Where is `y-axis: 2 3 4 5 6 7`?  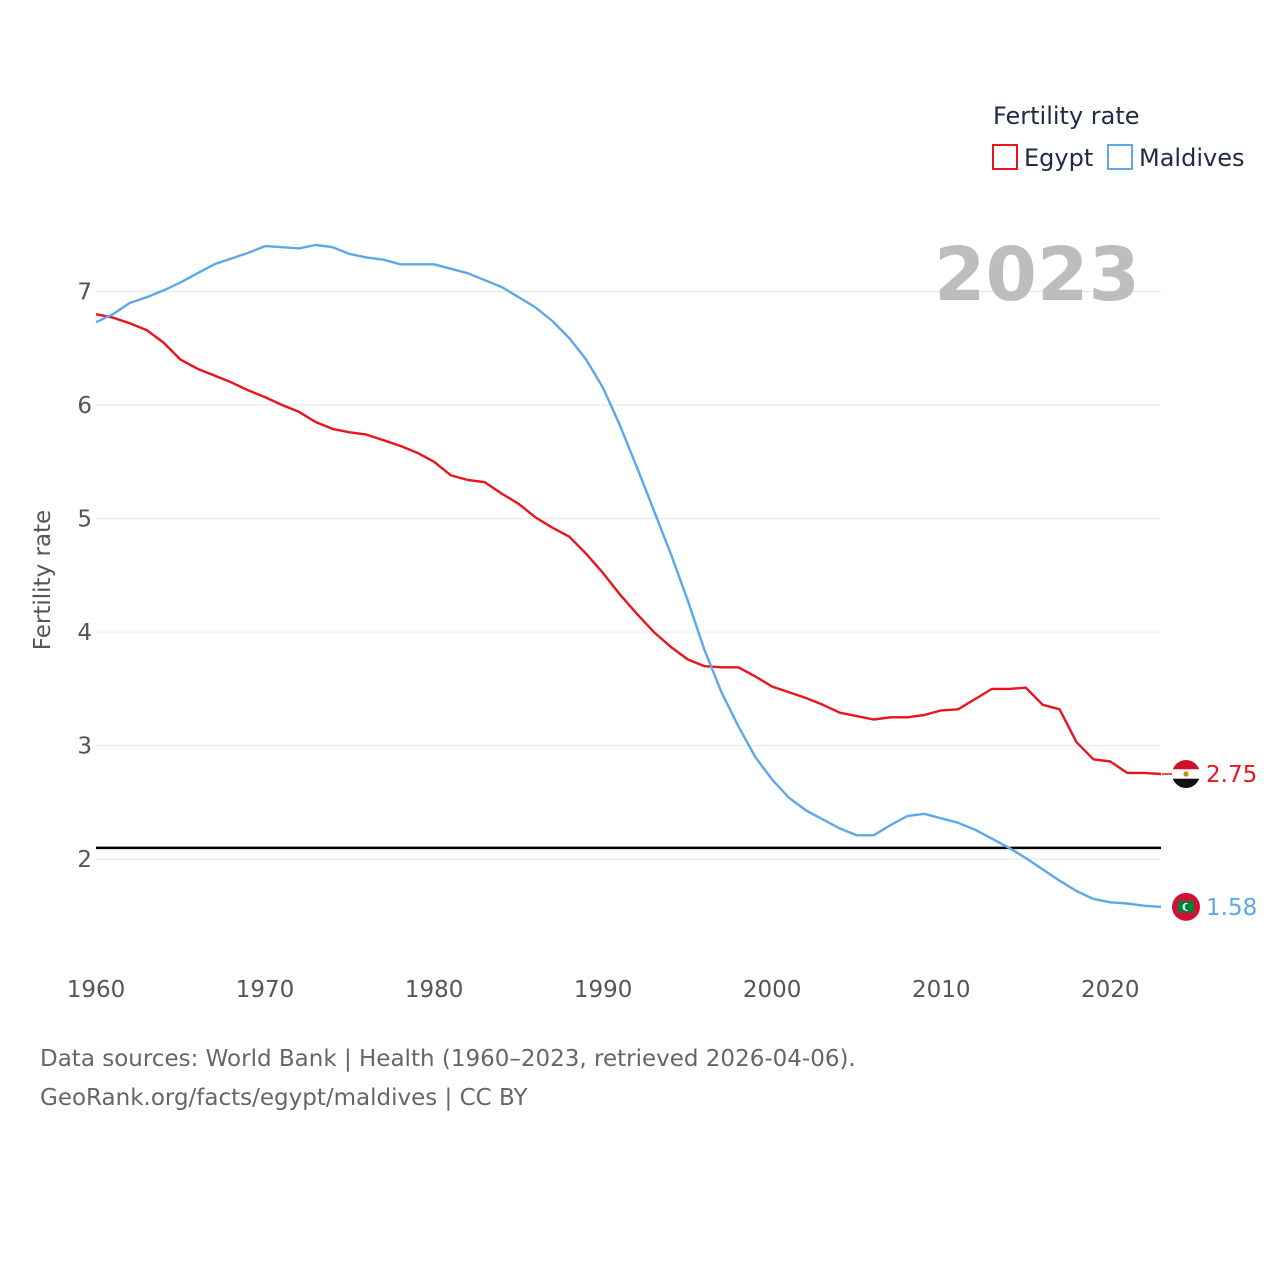
y-axis: 2 3 4 5 6 7 is located at coordinates (84, 577).